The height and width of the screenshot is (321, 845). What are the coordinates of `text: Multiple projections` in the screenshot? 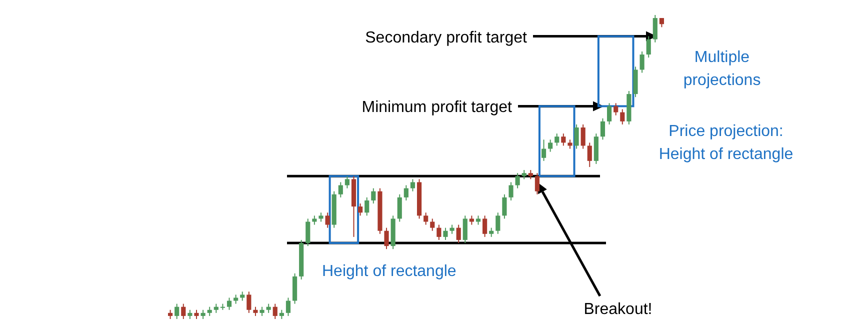 It's located at (722, 69).